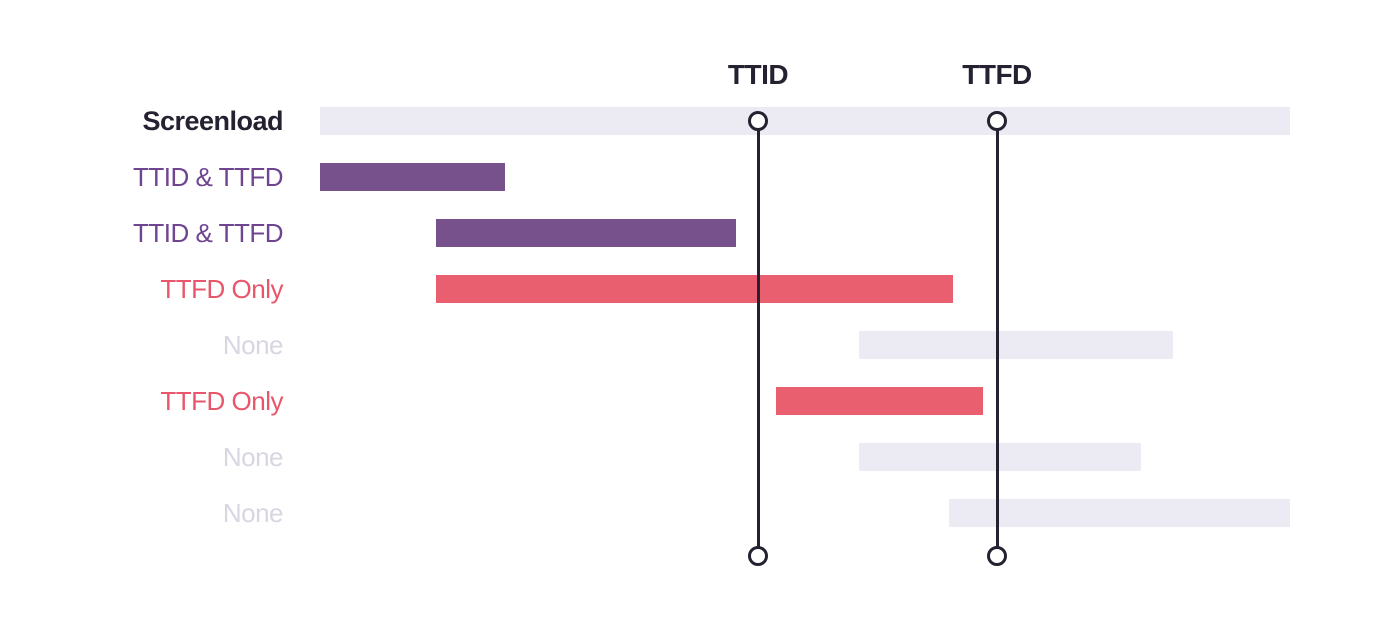 This screenshot has width=1400, height=627. Describe the element at coordinates (757, 120) in the screenshot. I see `ttid-top-circle` at that location.